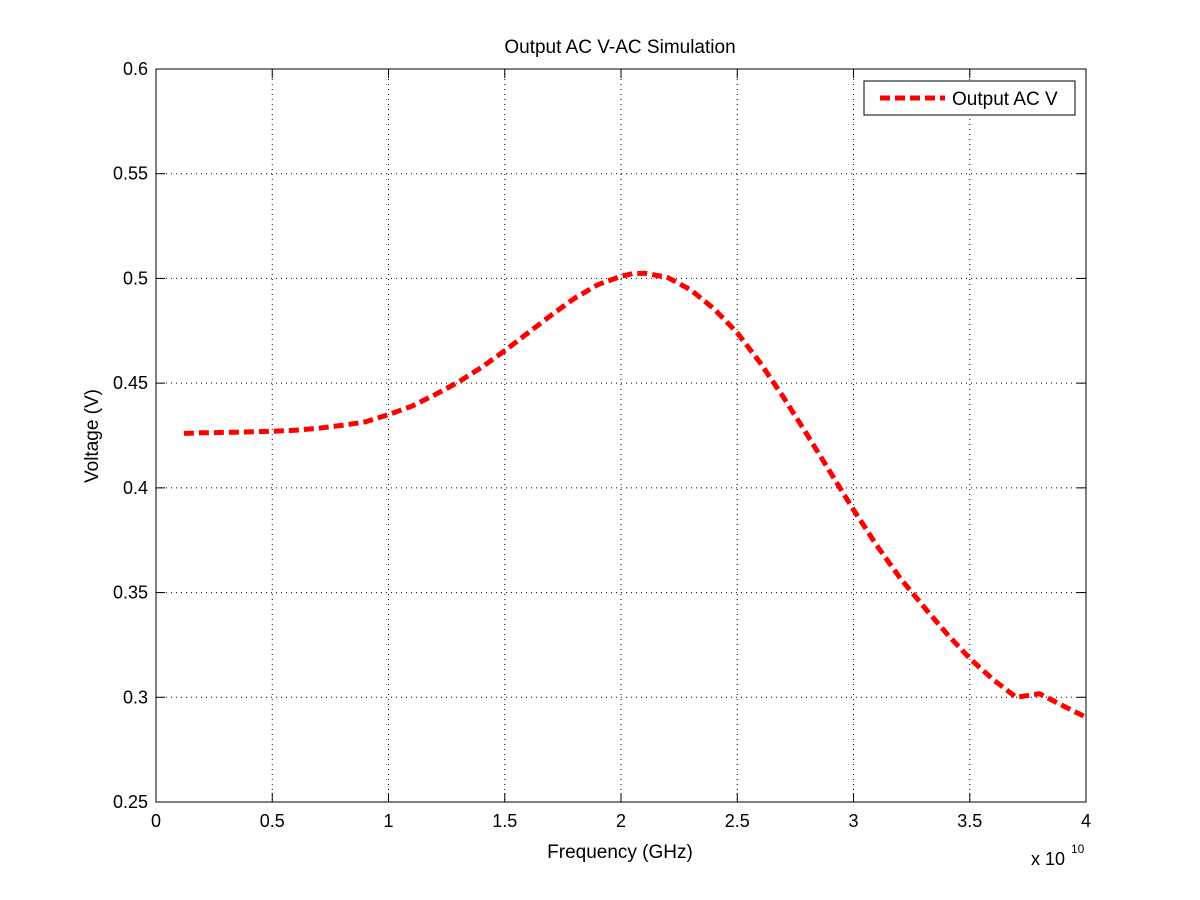 This screenshot has width=1200, height=900. I want to click on y-tick-label: 0.45, so click(130, 383).